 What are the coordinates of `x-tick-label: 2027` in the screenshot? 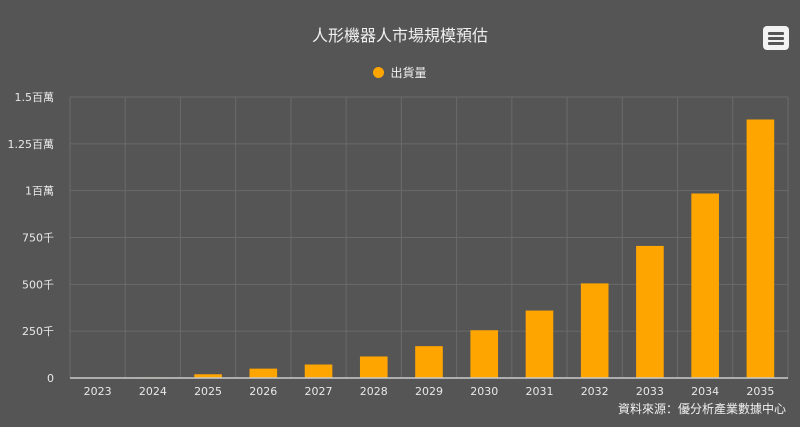 It's located at (319, 391).